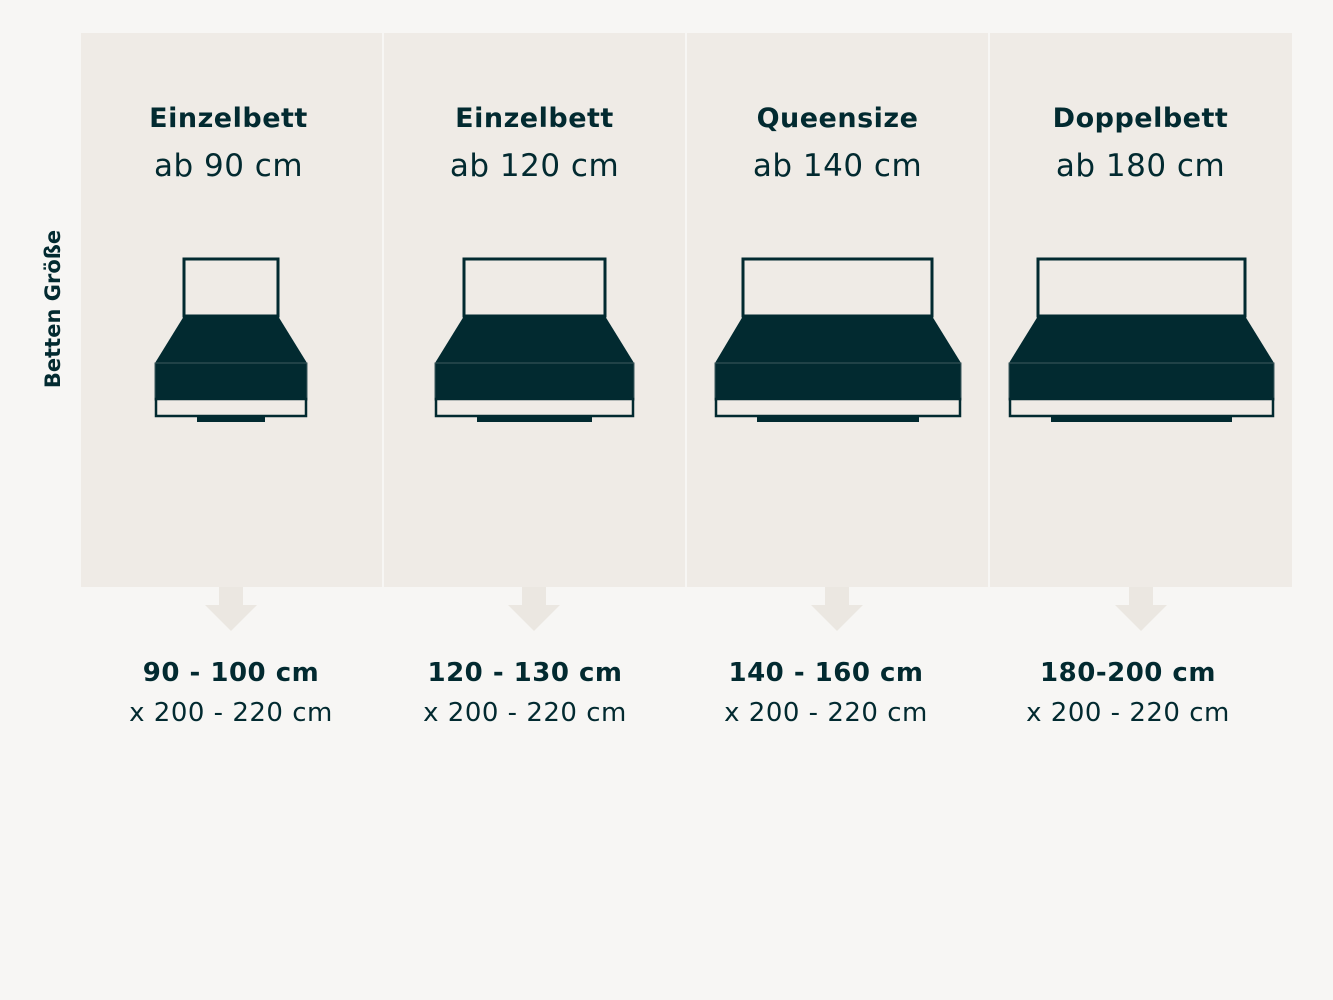  What do you see at coordinates (837, 118) in the screenshot?
I see `bed-title: Queensize` at bounding box center [837, 118].